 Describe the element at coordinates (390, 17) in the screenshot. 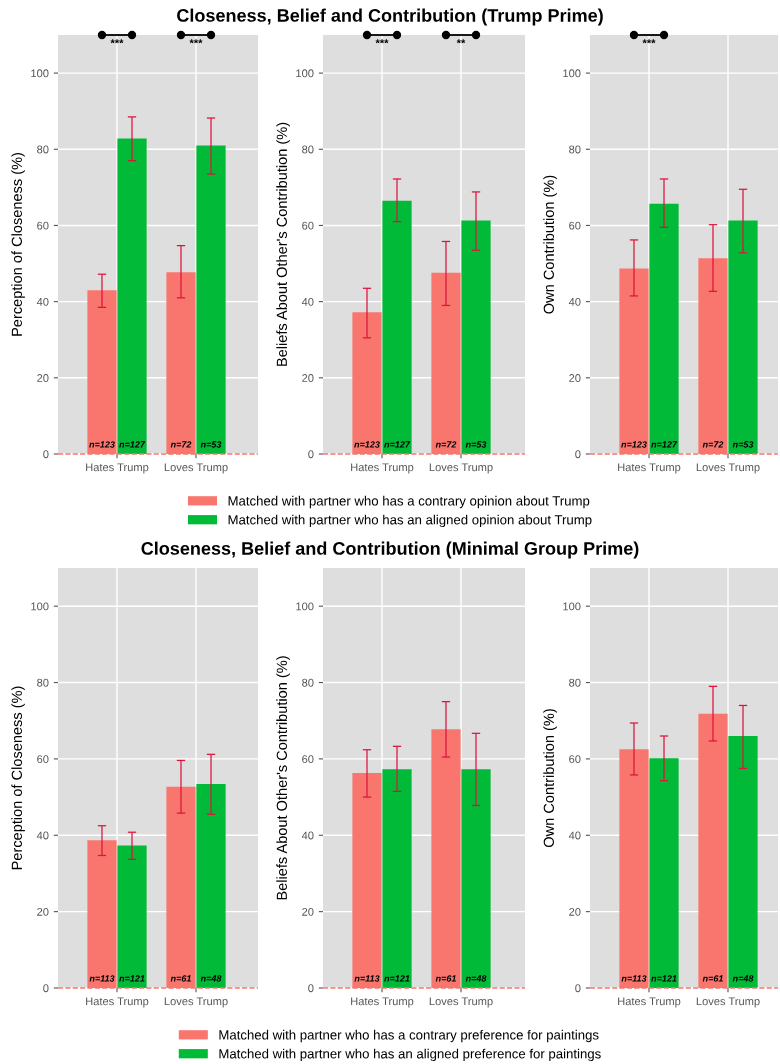

I see `text: Closeness, Belief and Contribution (Trump Prime)` at that location.